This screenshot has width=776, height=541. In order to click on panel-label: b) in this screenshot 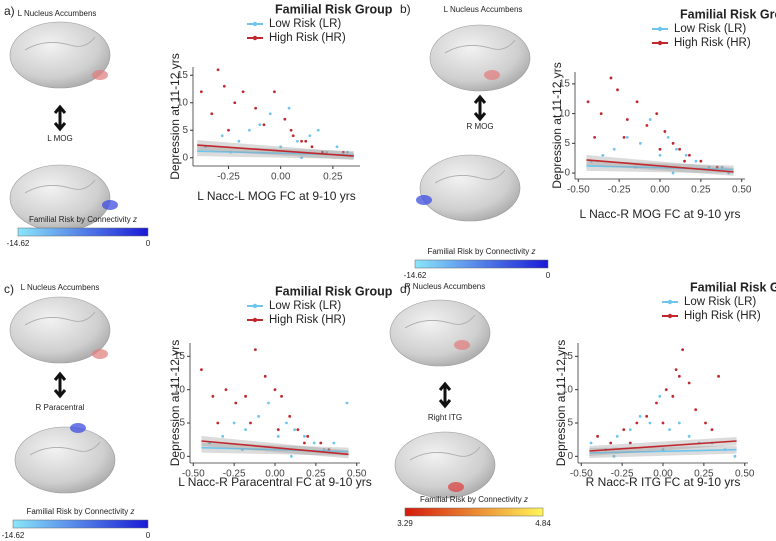, I will do `click(405, 9)`.